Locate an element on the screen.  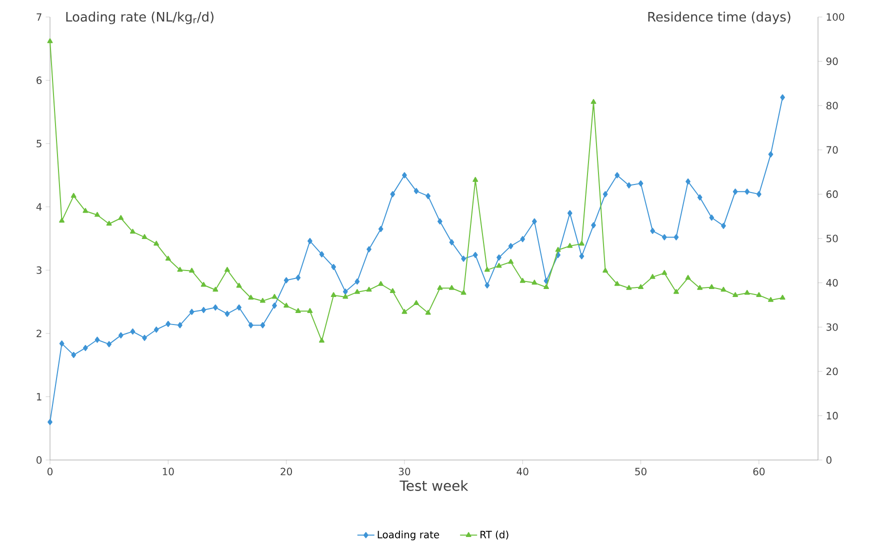
y-tick-label: 4 is located at coordinates (39, 206).